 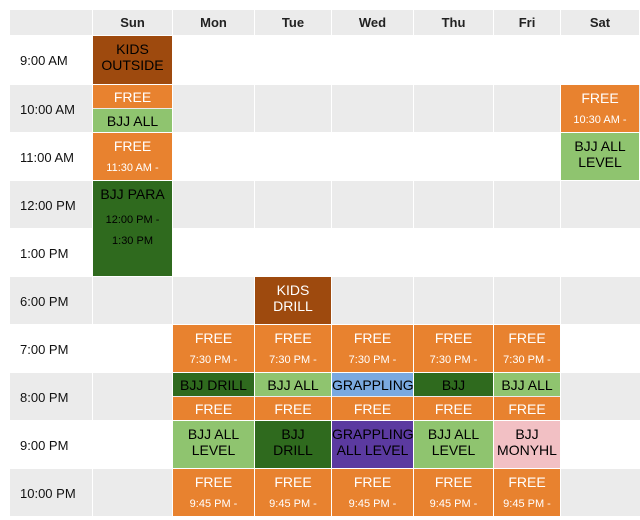 I want to click on event-block-thu-bjj-all-level: BJJ ALL LEVEL, so click(x=453, y=444).